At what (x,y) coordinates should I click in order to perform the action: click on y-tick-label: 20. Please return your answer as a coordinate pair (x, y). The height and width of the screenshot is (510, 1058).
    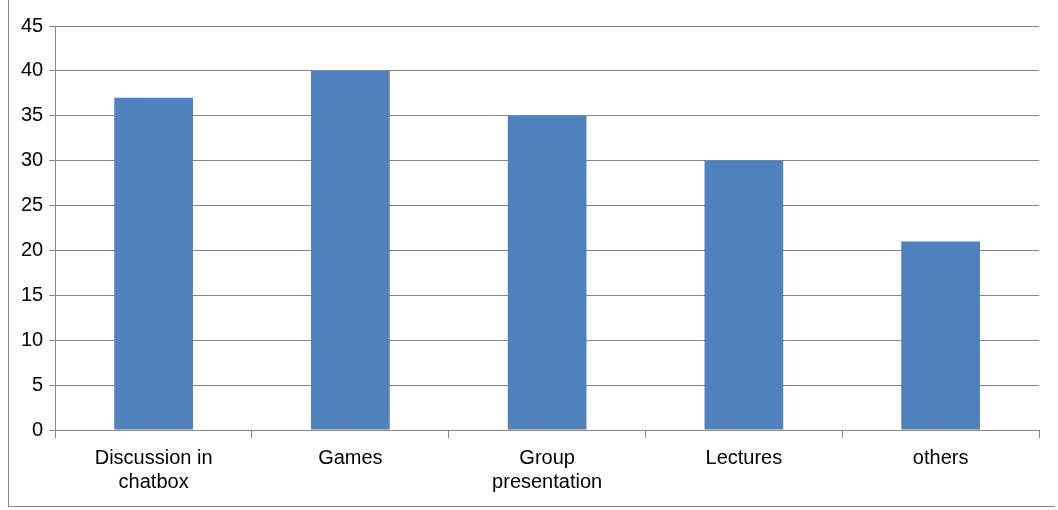
    Looking at the image, I should click on (32, 248).